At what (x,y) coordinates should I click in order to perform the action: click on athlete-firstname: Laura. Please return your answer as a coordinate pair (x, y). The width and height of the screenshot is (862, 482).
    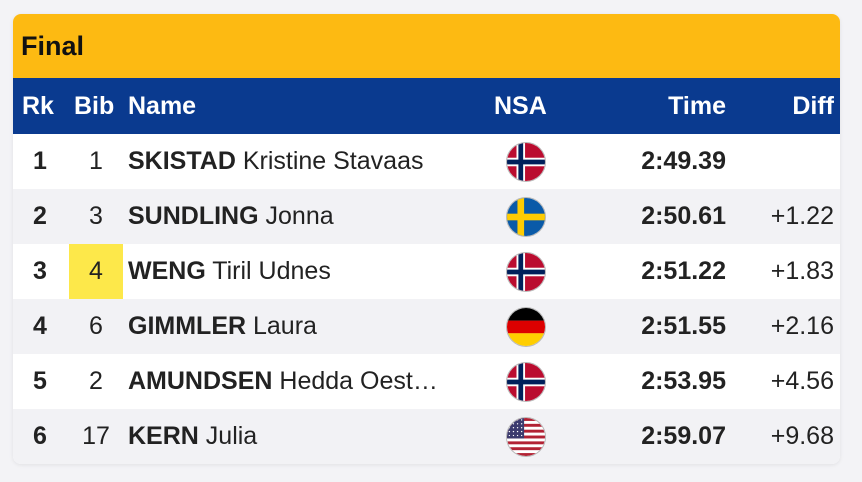
    Looking at the image, I should click on (285, 326).